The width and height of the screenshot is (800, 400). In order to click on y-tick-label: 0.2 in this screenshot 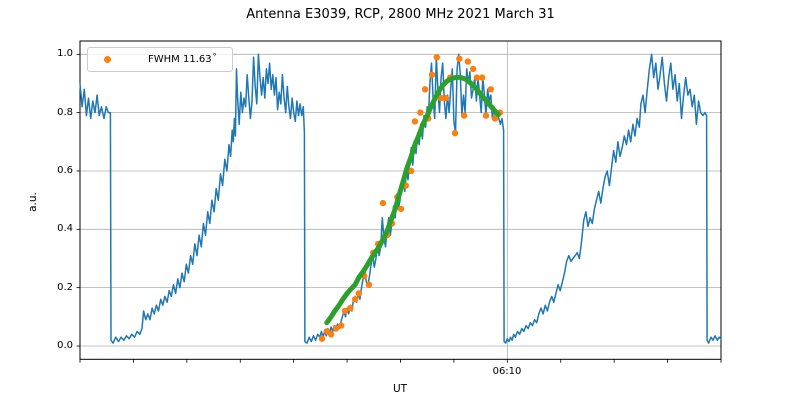, I will do `click(65, 287)`.